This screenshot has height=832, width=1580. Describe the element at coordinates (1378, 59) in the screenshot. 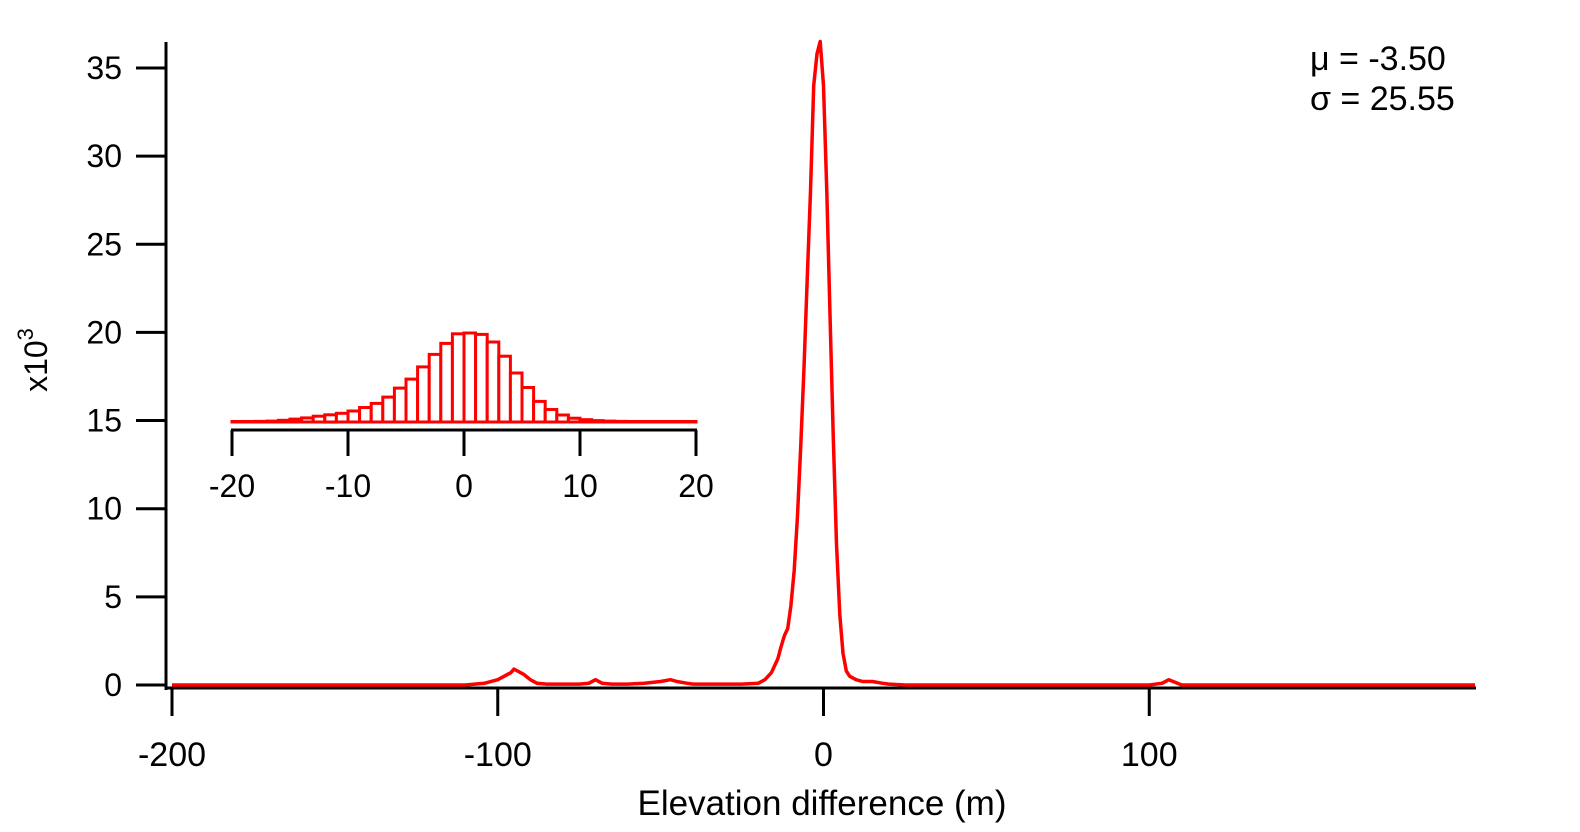

I see `mean-annotation: μ = -3.50` at that location.